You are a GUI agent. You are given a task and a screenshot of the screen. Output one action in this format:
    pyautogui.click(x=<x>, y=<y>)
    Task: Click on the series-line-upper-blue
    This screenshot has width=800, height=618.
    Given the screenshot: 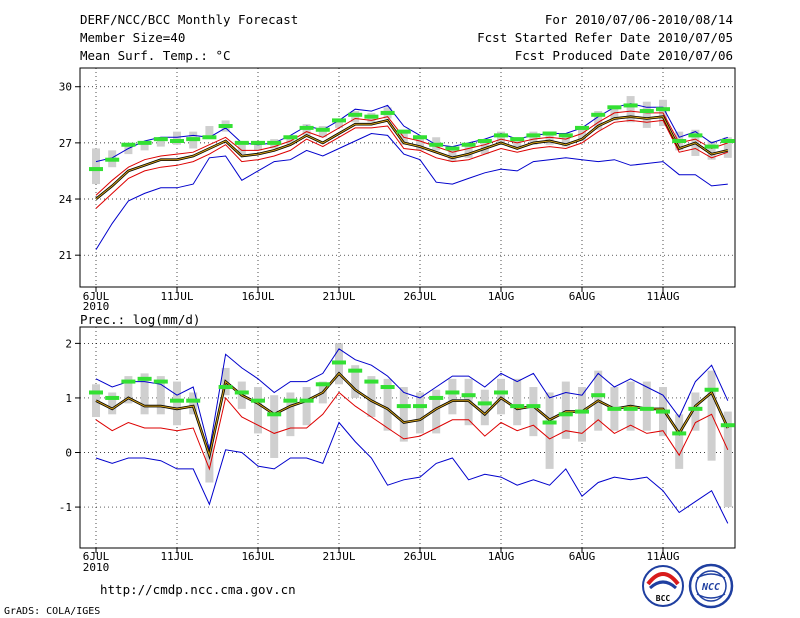 What is the action you would take?
    pyautogui.click(x=411, y=133)
    